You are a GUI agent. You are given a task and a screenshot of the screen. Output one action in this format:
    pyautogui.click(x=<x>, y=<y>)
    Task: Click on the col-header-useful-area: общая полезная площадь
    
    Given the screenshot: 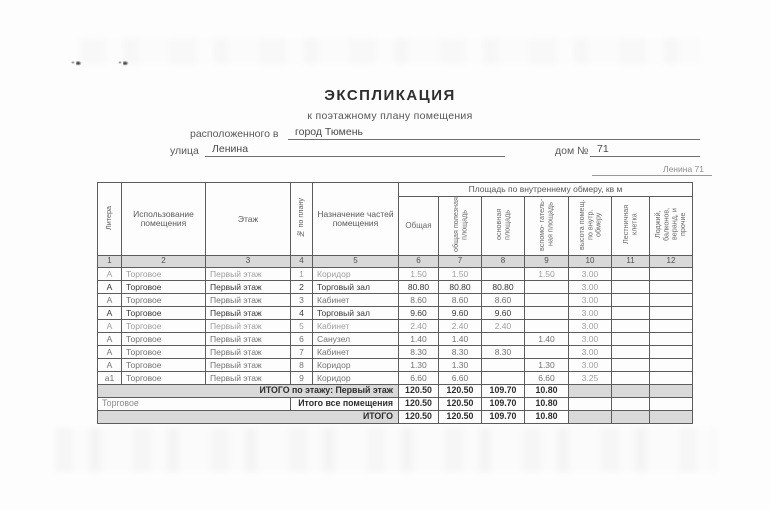 What is the action you would take?
    pyautogui.click(x=460, y=226)
    